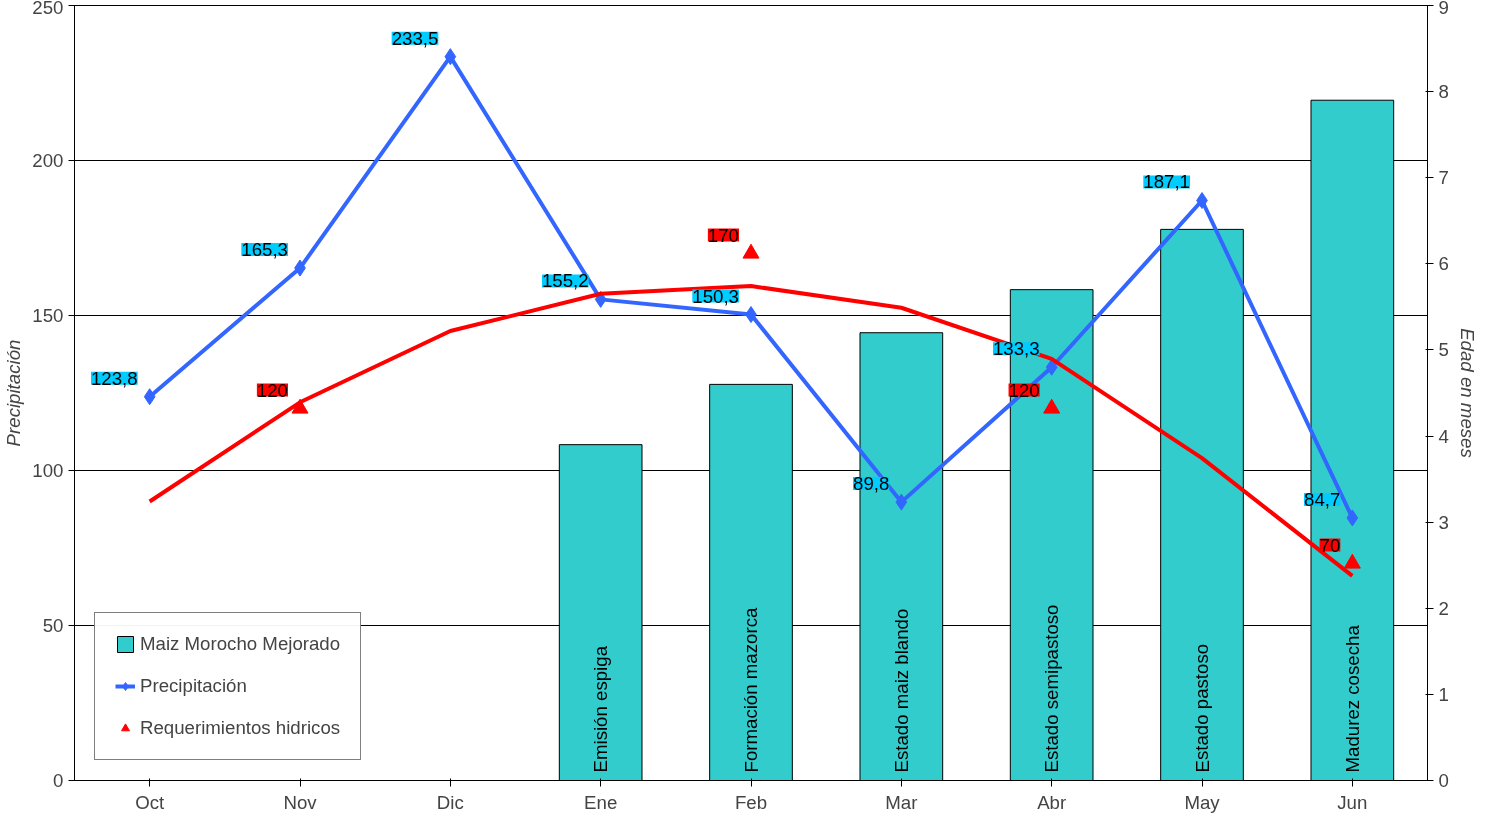  I want to click on x-tick-label: Abr, so click(1052, 802).